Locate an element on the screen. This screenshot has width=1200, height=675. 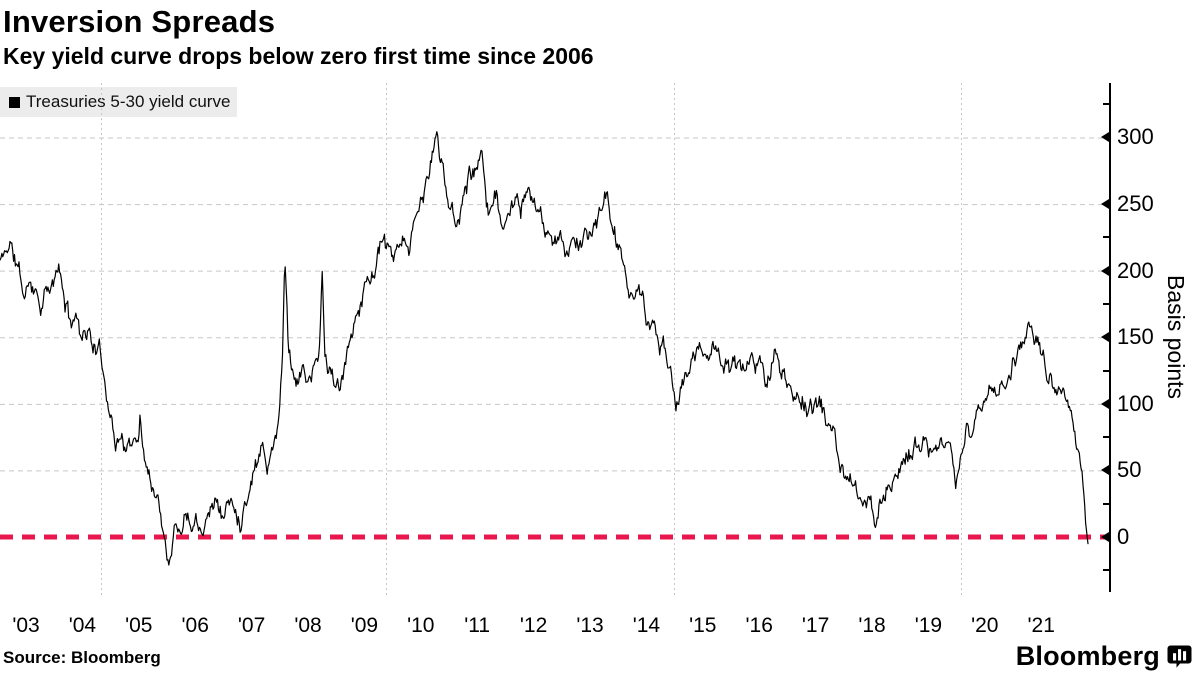
x-tick-label: '13 is located at coordinates (590, 625).